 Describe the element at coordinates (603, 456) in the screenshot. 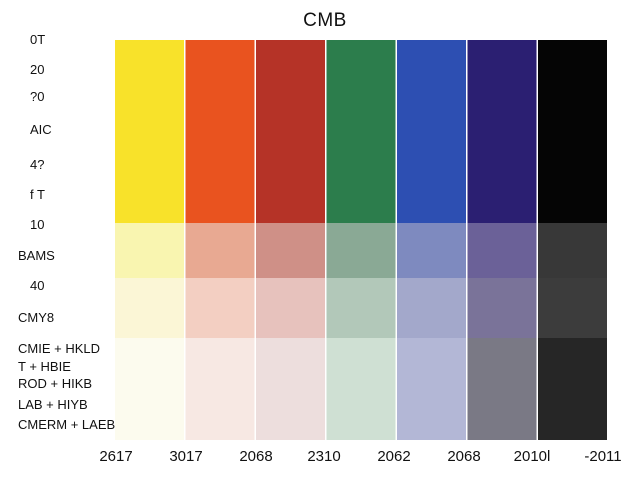

I see `column-label: -2011` at that location.